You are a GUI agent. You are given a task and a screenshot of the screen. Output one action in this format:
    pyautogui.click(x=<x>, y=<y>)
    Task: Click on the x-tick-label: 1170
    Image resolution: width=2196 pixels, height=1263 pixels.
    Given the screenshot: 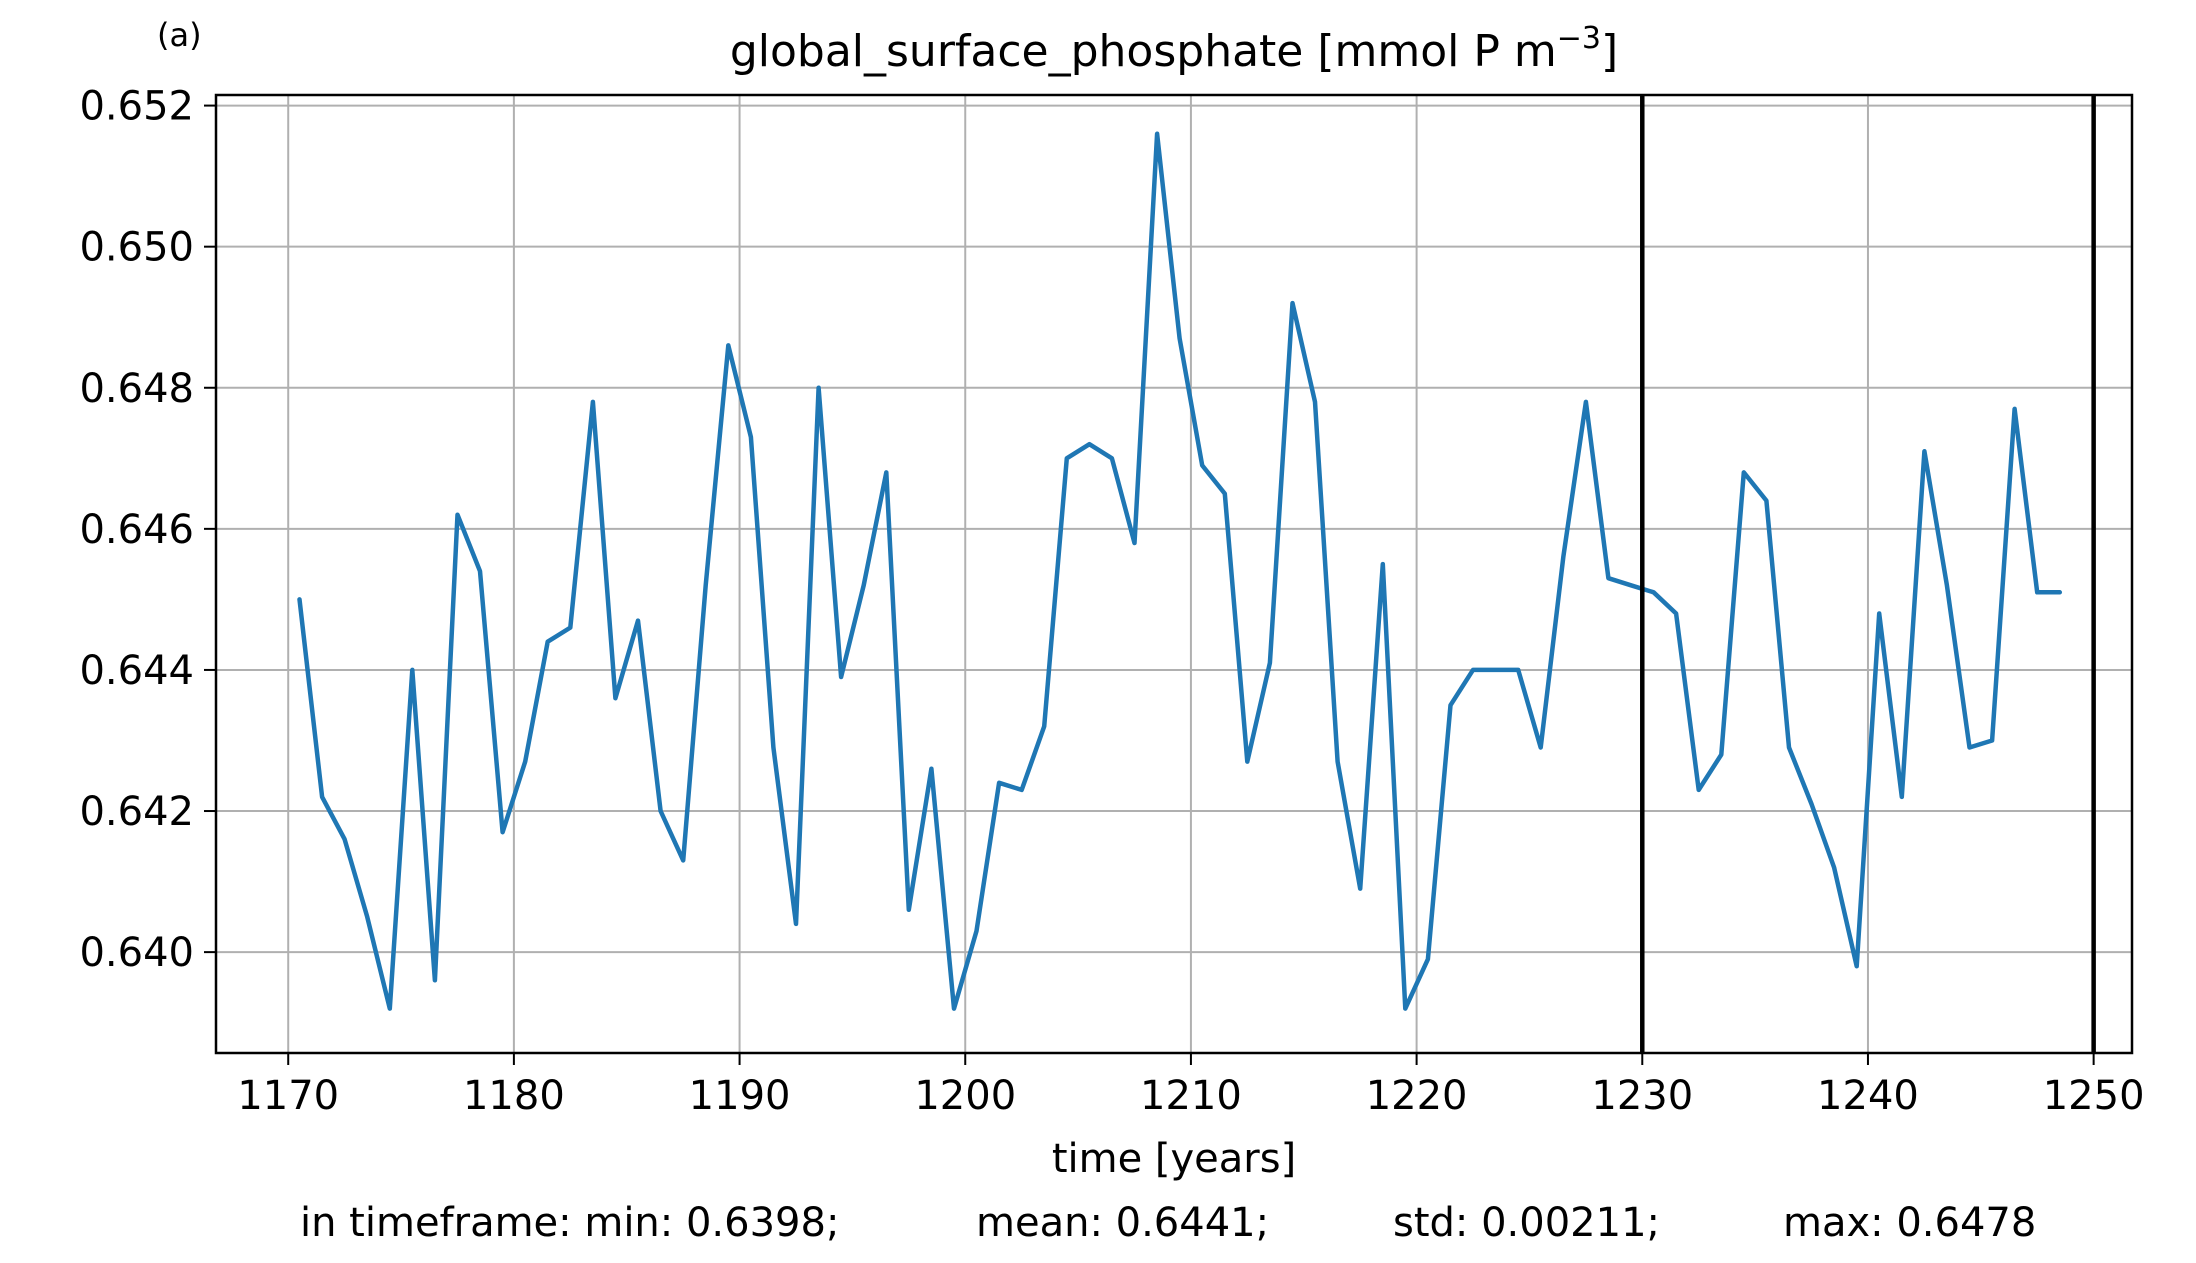 What is the action you would take?
    pyautogui.click(x=288, y=1096)
    